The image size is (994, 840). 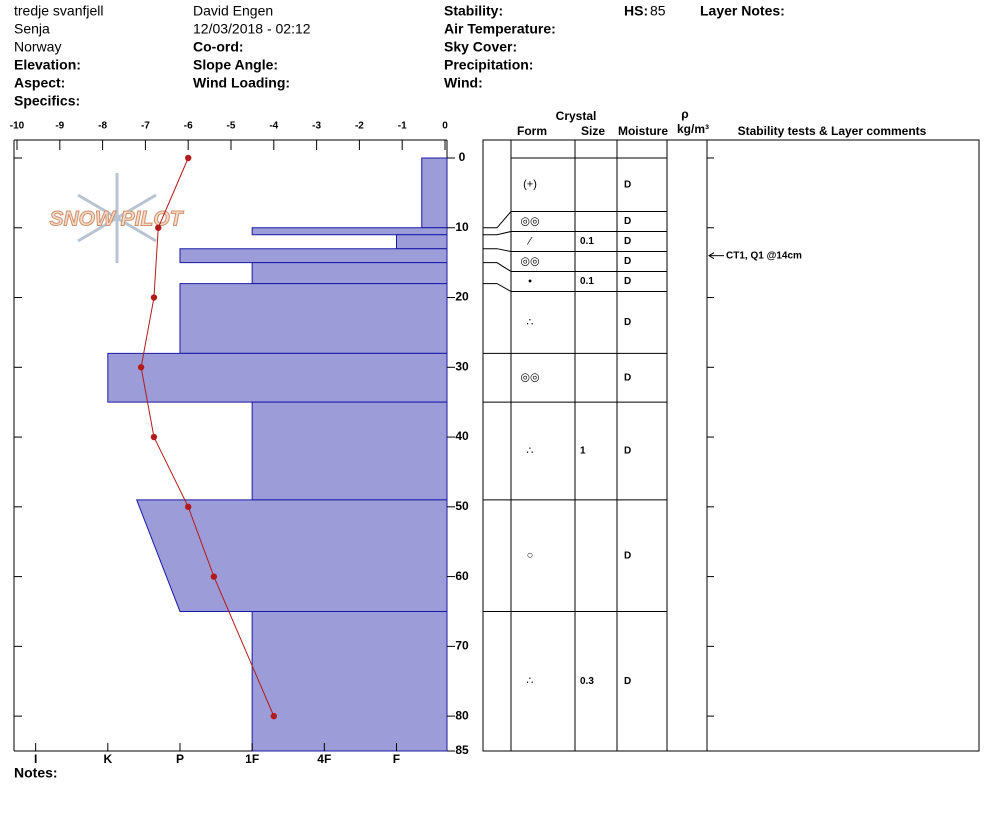 What do you see at coordinates (359, 126) in the screenshot?
I see `temp-label: -2` at bounding box center [359, 126].